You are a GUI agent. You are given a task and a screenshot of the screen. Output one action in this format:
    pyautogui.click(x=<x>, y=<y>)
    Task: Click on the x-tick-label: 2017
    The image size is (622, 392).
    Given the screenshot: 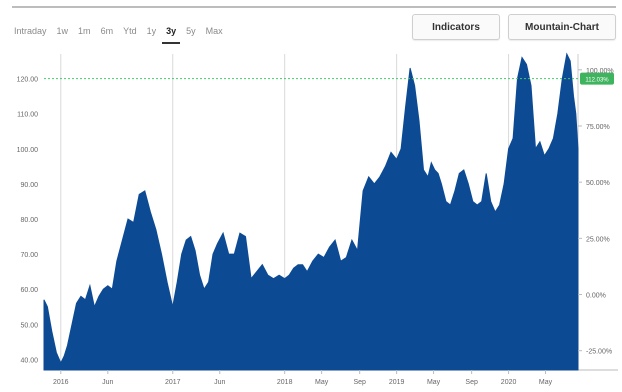 What is the action you would take?
    pyautogui.click(x=173, y=382)
    